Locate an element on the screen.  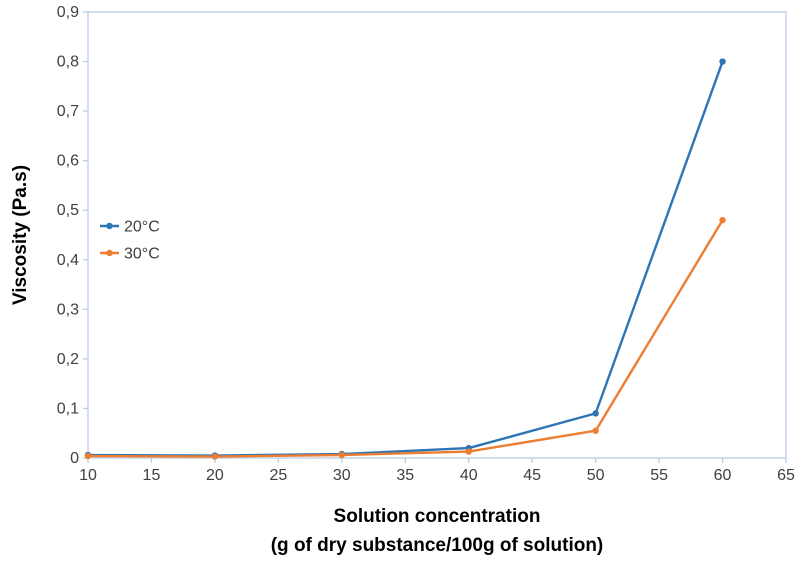
y-tick-label: 0,6 is located at coordinates (68, 161).